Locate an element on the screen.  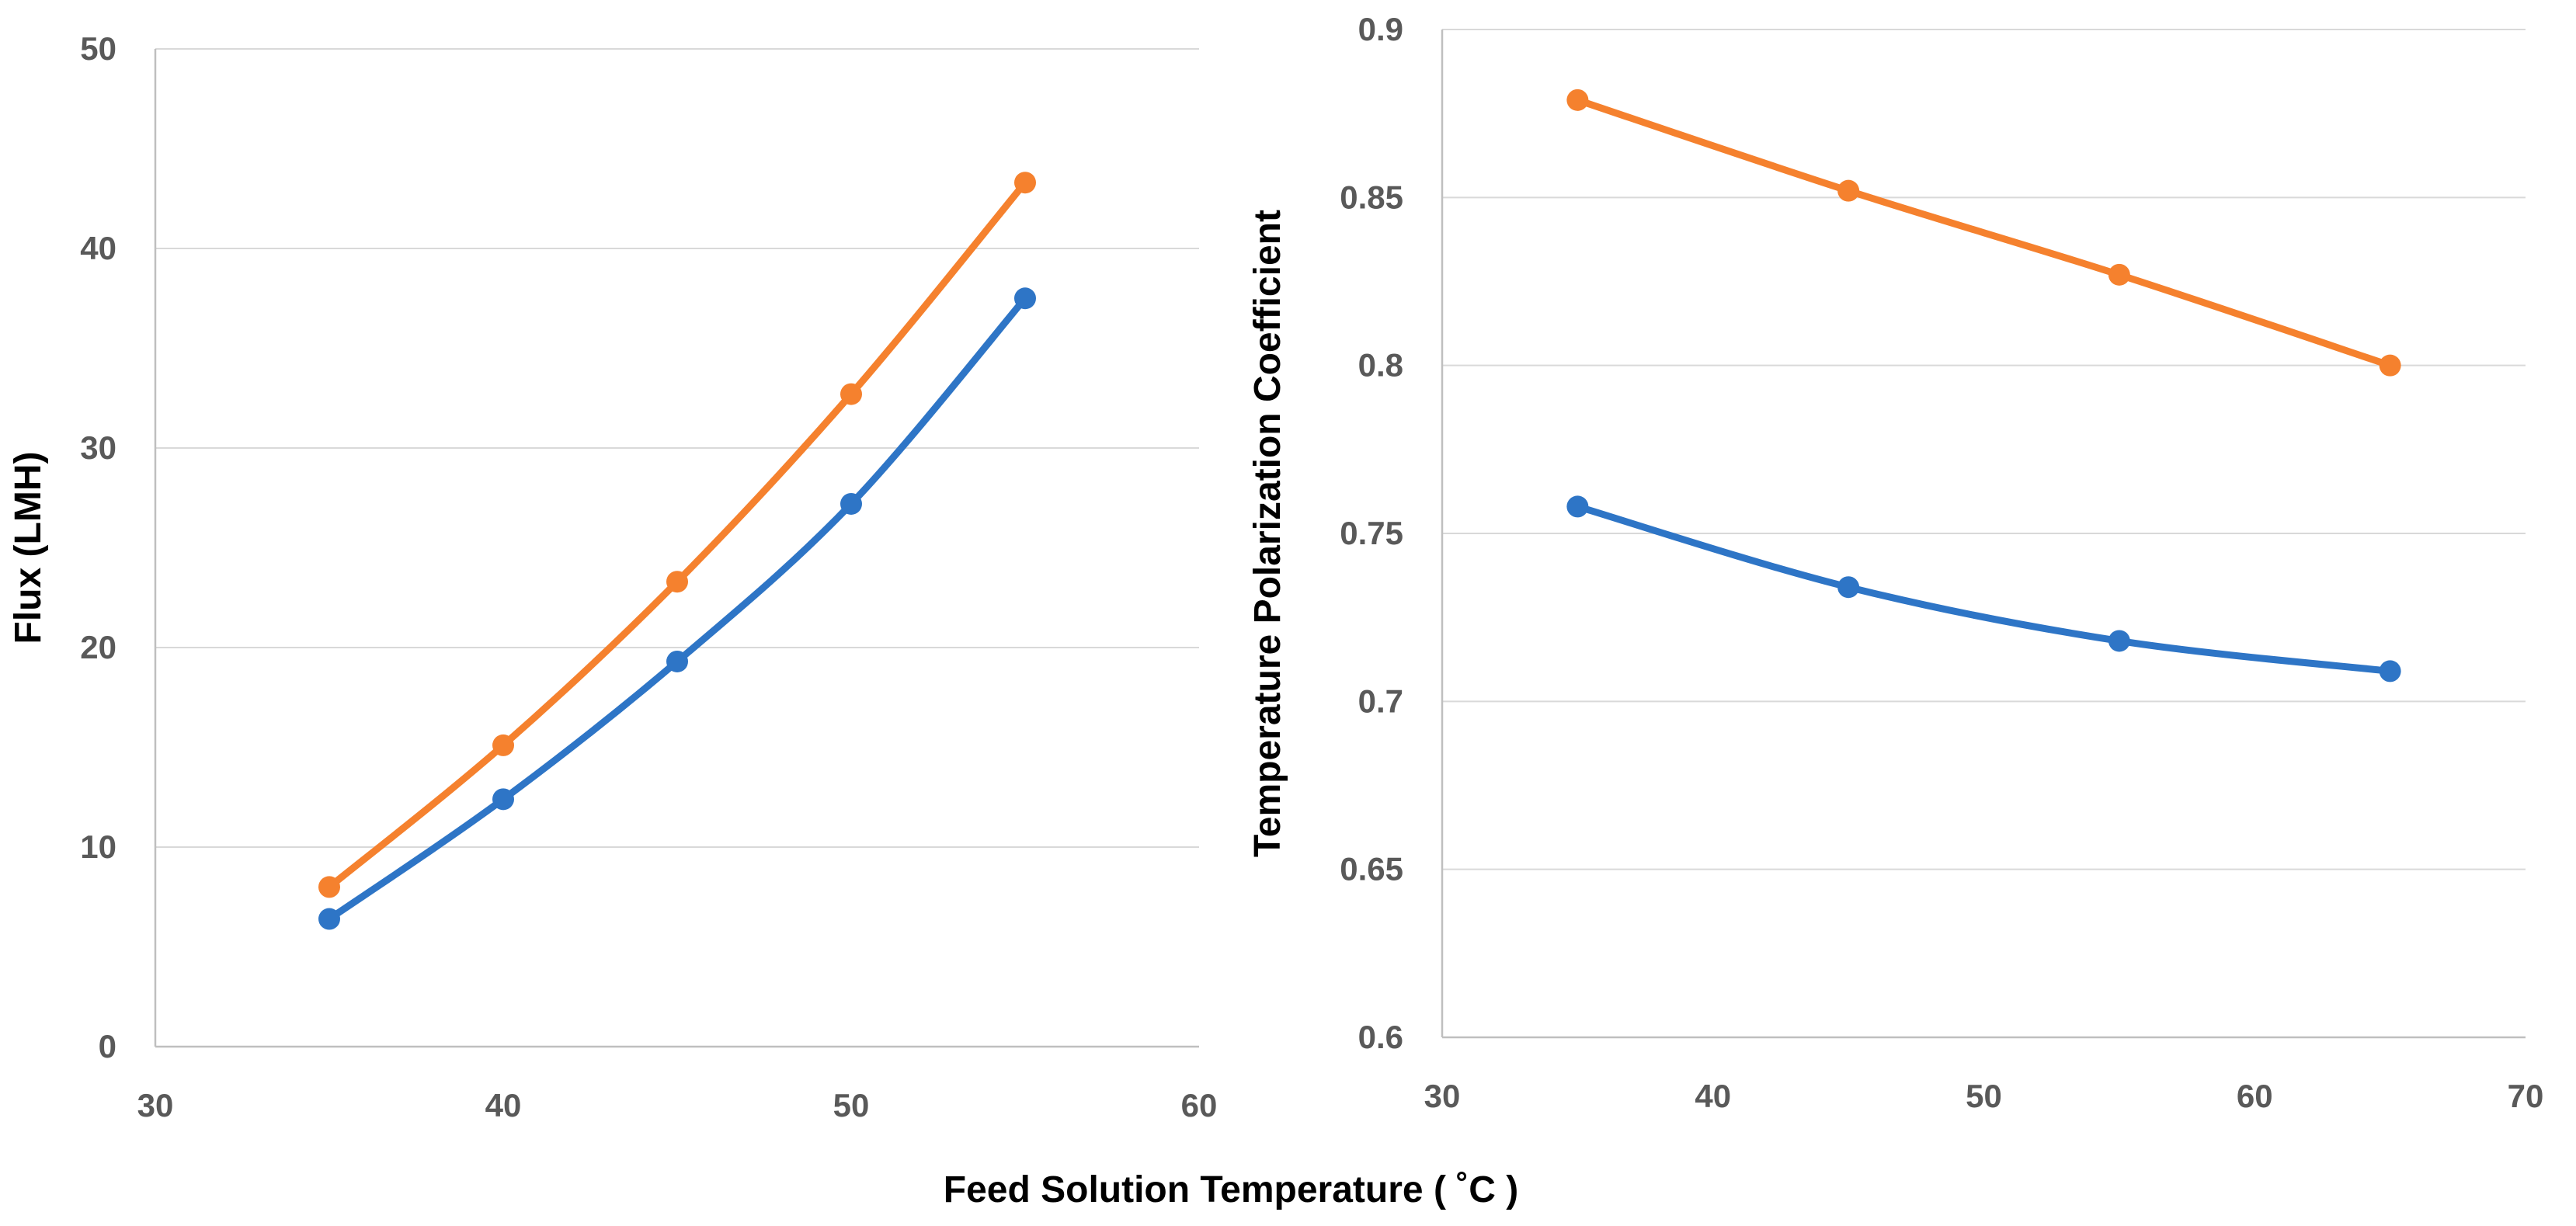
y-tick-label: 40 is located at coordinates (98, 248).